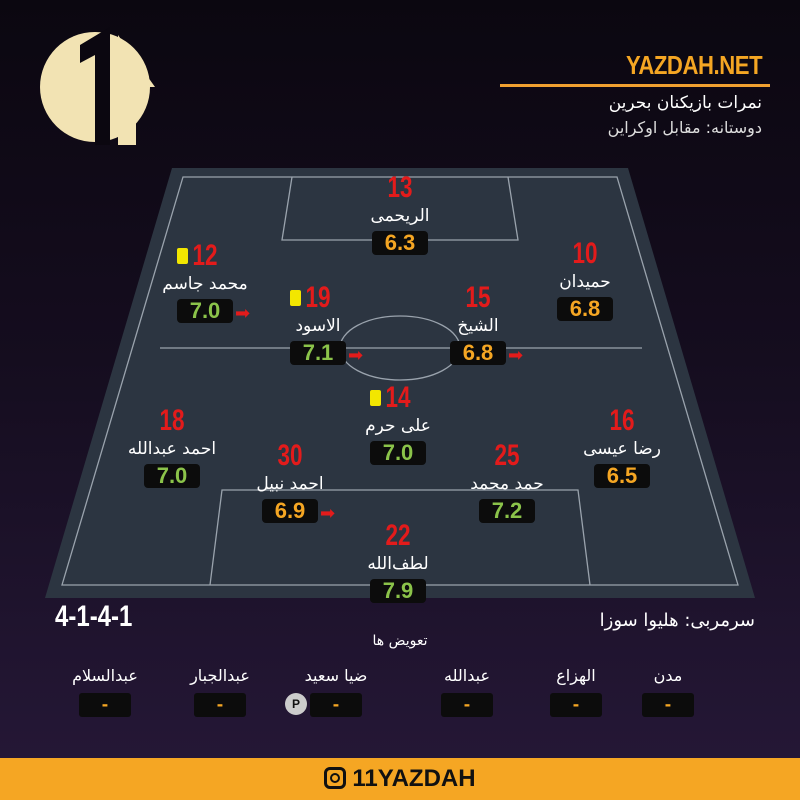 Image resolution: width=800 pixels, height=800 pixels. Describe the element at coordinates (220, 691) in the screenshot. I see `substitute: عبدالجبار -` at that location.